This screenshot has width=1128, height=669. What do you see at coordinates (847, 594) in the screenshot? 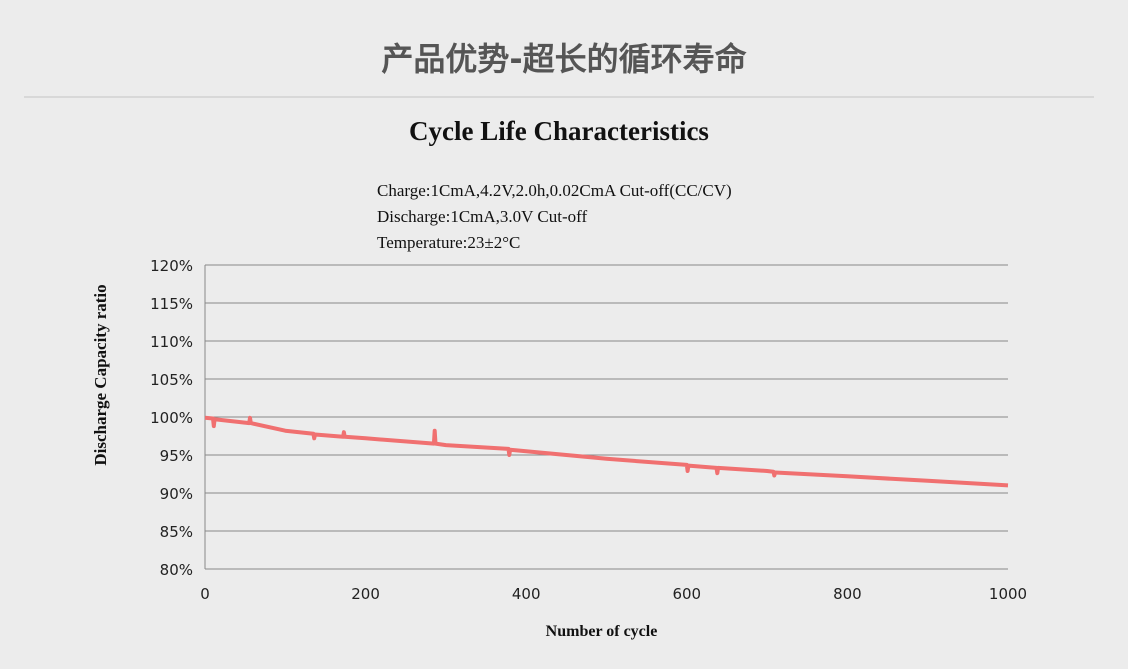
I see `x-tick-label: 800` at bounding box center [847, 594].